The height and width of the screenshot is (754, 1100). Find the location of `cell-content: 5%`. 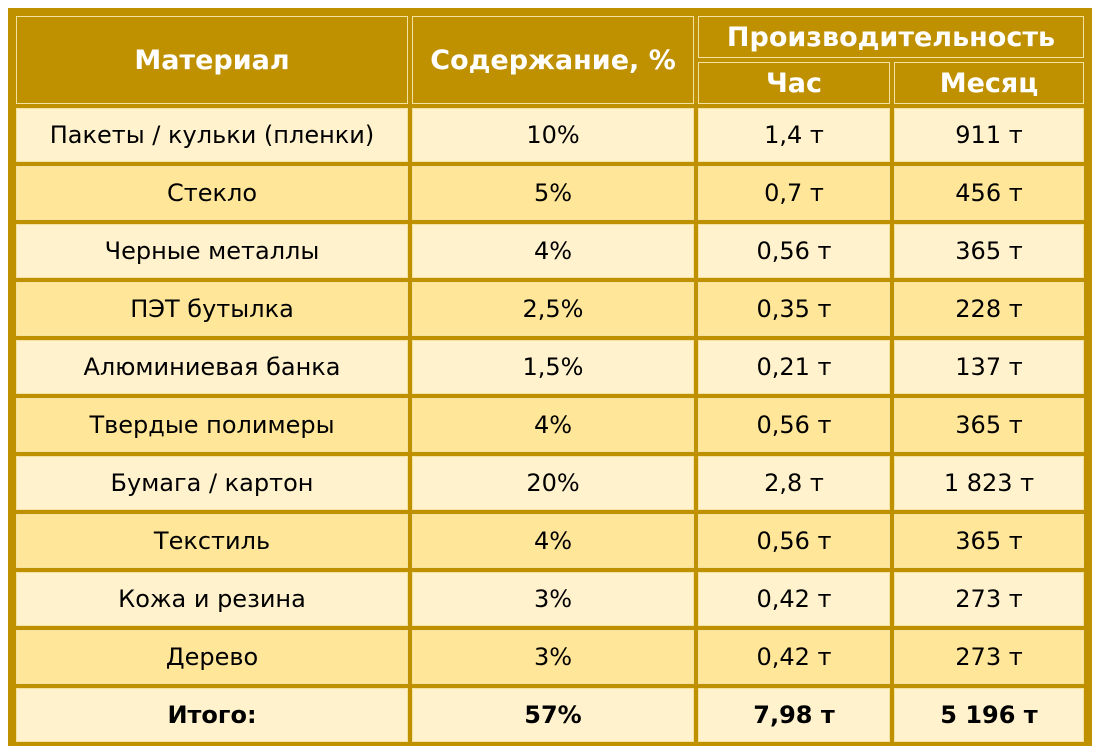

cell-content: 5% is located at coordinates (553, 193).